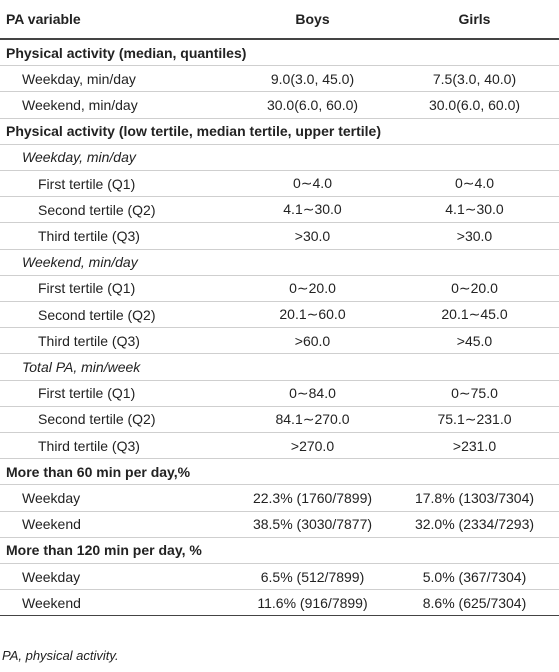  I want to click on cell: 8.6% (625/7304), so click(474, 602).